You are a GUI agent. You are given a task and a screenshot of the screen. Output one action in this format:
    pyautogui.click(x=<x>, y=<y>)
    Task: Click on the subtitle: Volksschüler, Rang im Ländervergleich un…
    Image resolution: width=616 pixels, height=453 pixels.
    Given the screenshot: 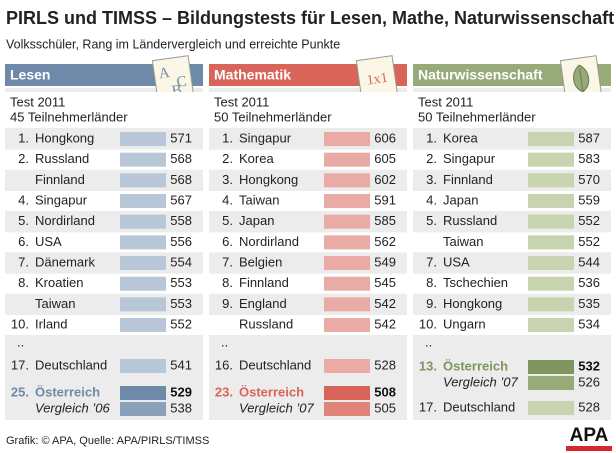 What is the action you would take?
    pyautogui.click(x=173, y=44)
    